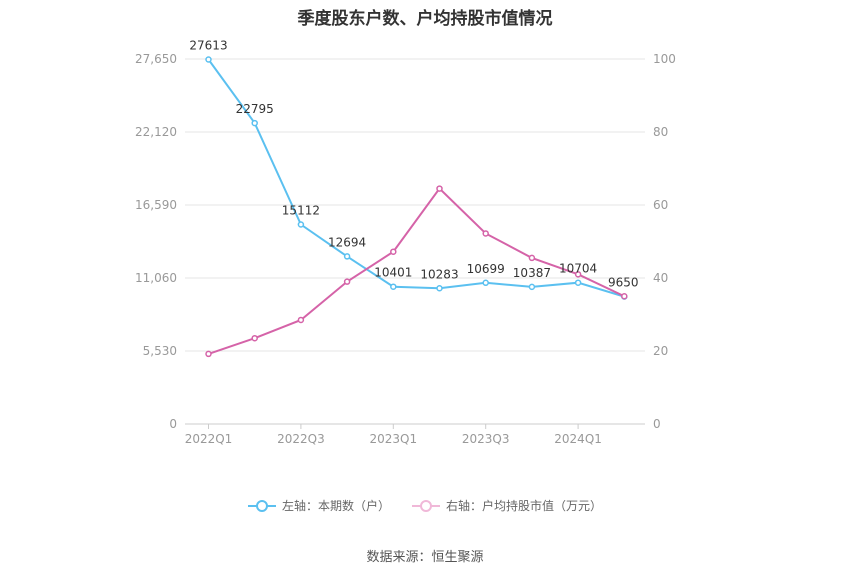 The height and width of the screenshot is (575, 850). What do you see at coordinates (160, 351) in the screenshot?
I see `y-left-tick-label: 5,530` at bounding box center [160, 351].